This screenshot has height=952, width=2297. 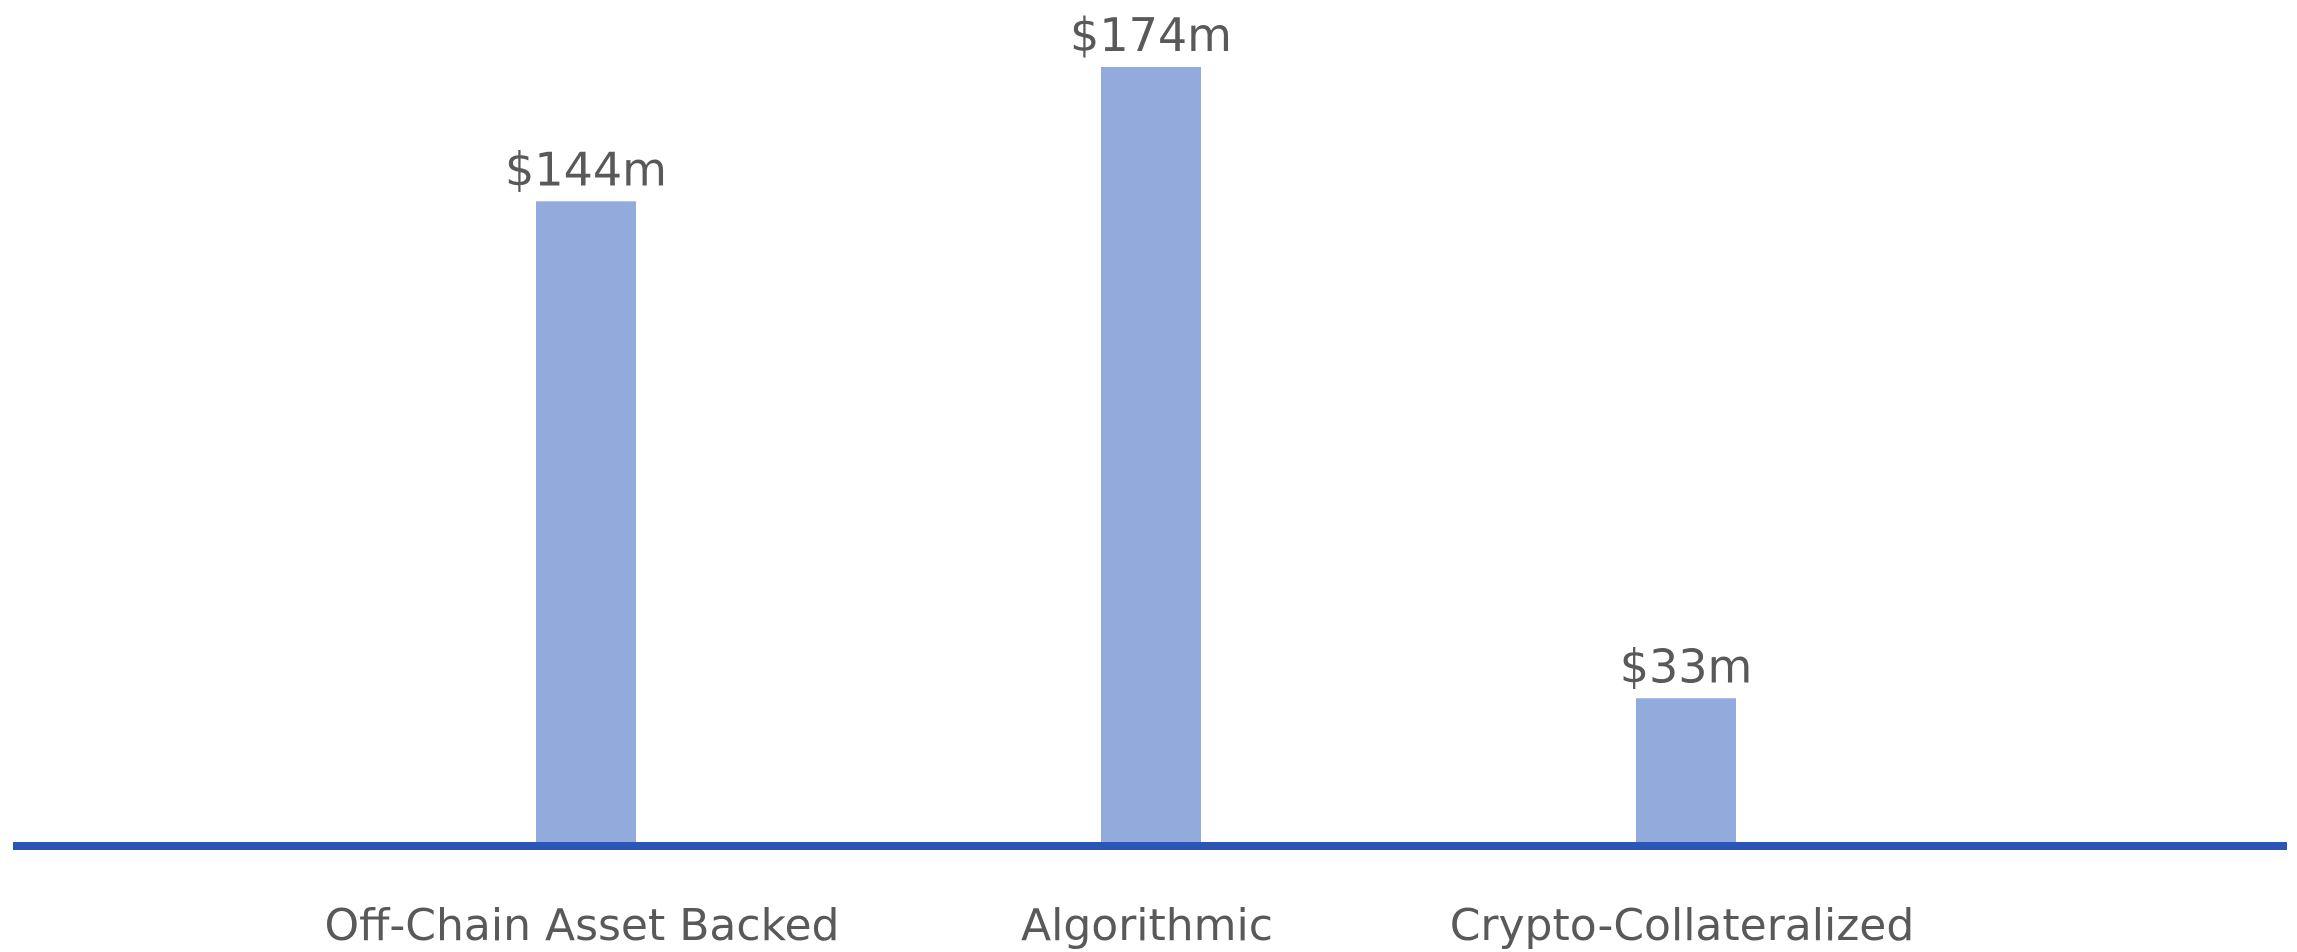 What do you see at coordinates (1147, 925) in the screenshot?
I see `x-tick-label: Algorithmic` at bounding box center [1147, 925].